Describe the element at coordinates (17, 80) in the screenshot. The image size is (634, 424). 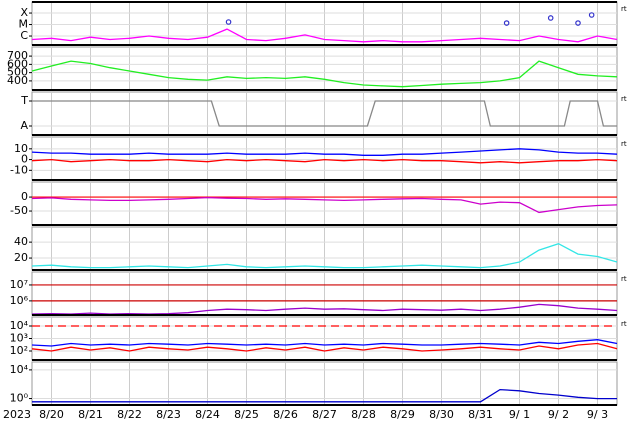
I see `y-tick-label: 400` at that location.